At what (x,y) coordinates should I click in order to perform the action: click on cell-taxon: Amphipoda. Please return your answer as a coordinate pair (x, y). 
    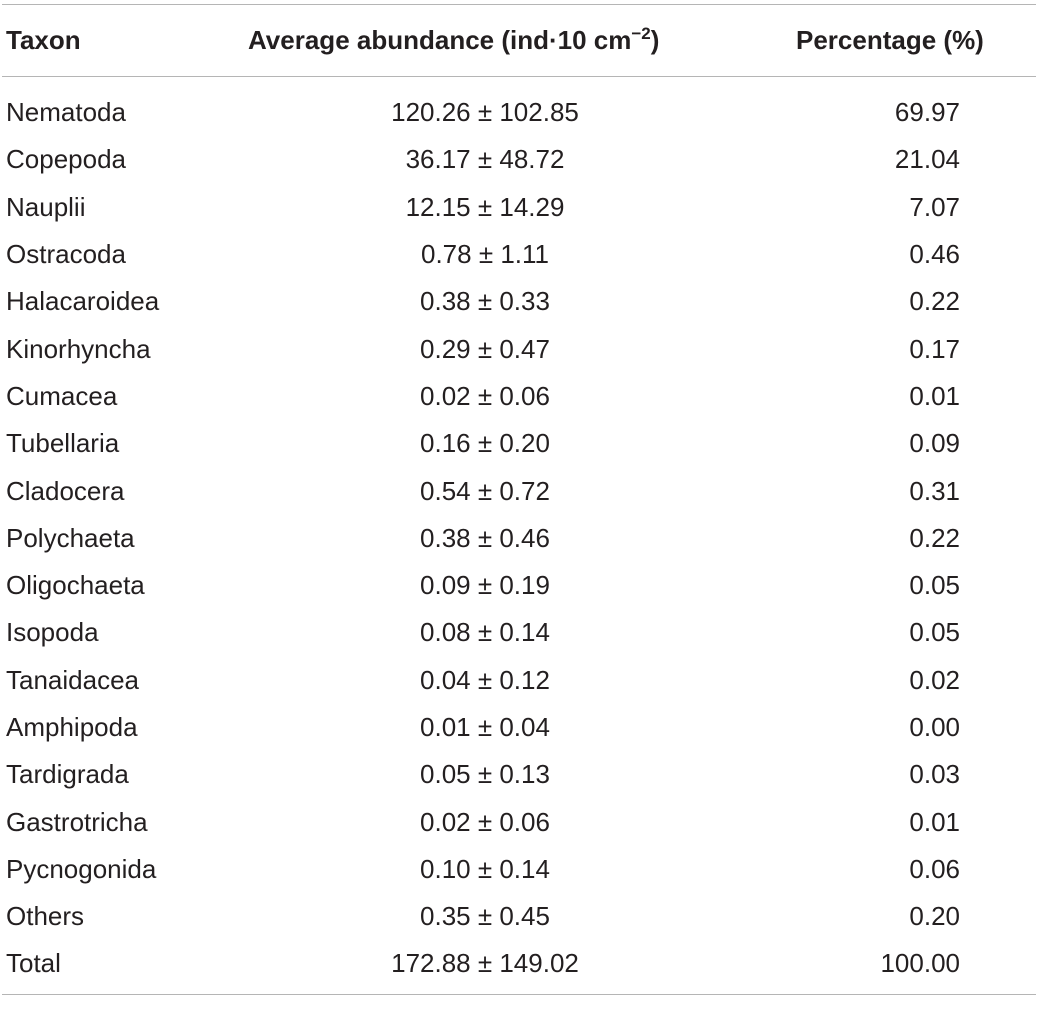
    Looking at the image, I should click on (72, 727).